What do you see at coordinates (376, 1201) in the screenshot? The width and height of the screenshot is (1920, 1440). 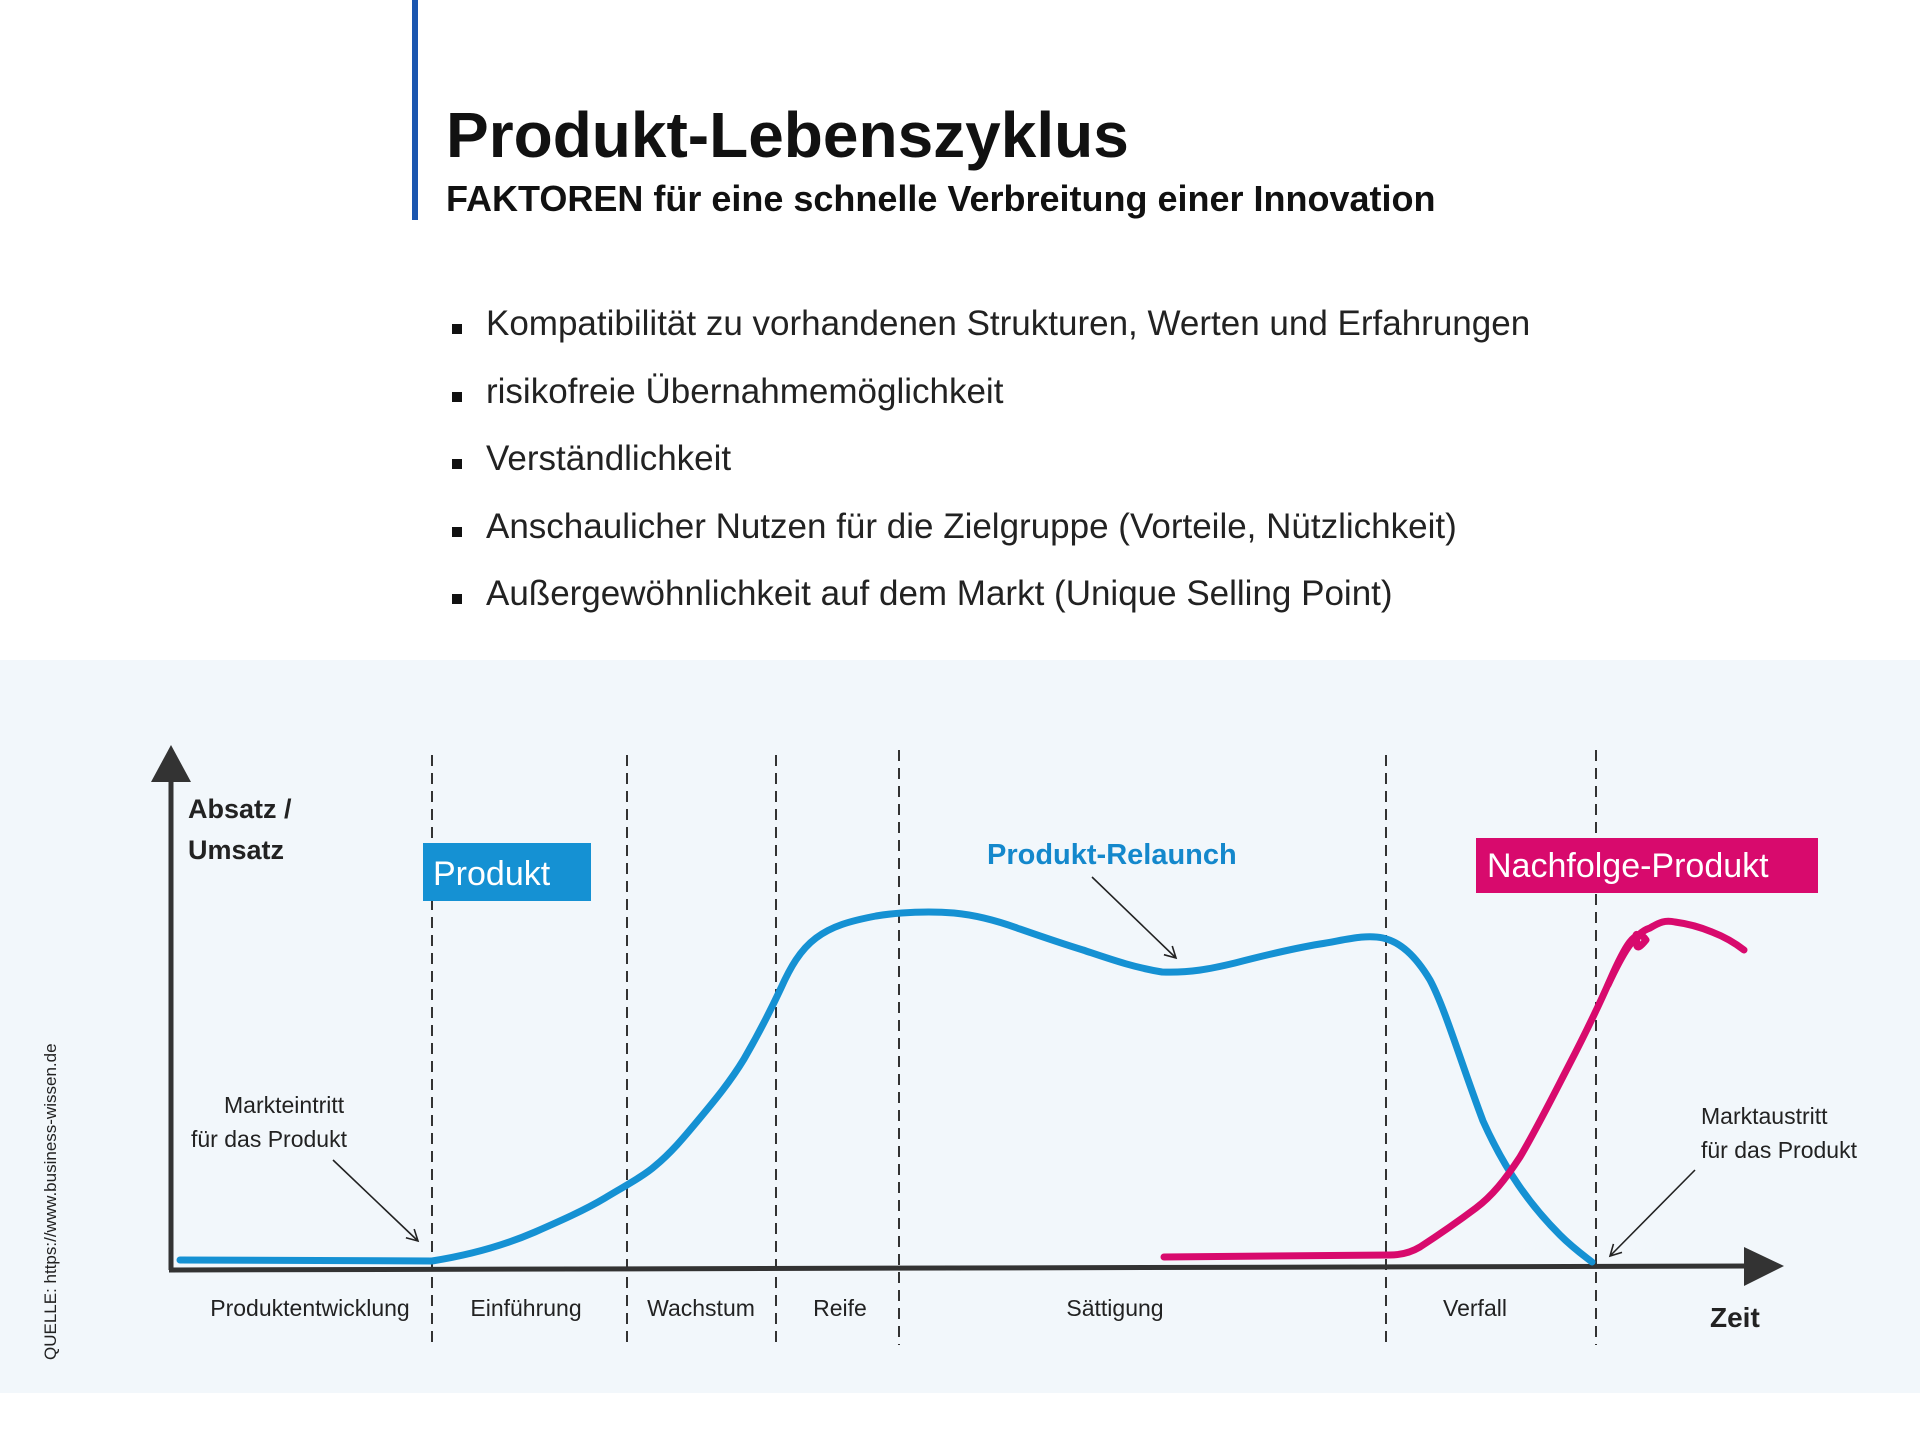 I see `market-entry-arrow` at bounding box center [376, 1201].